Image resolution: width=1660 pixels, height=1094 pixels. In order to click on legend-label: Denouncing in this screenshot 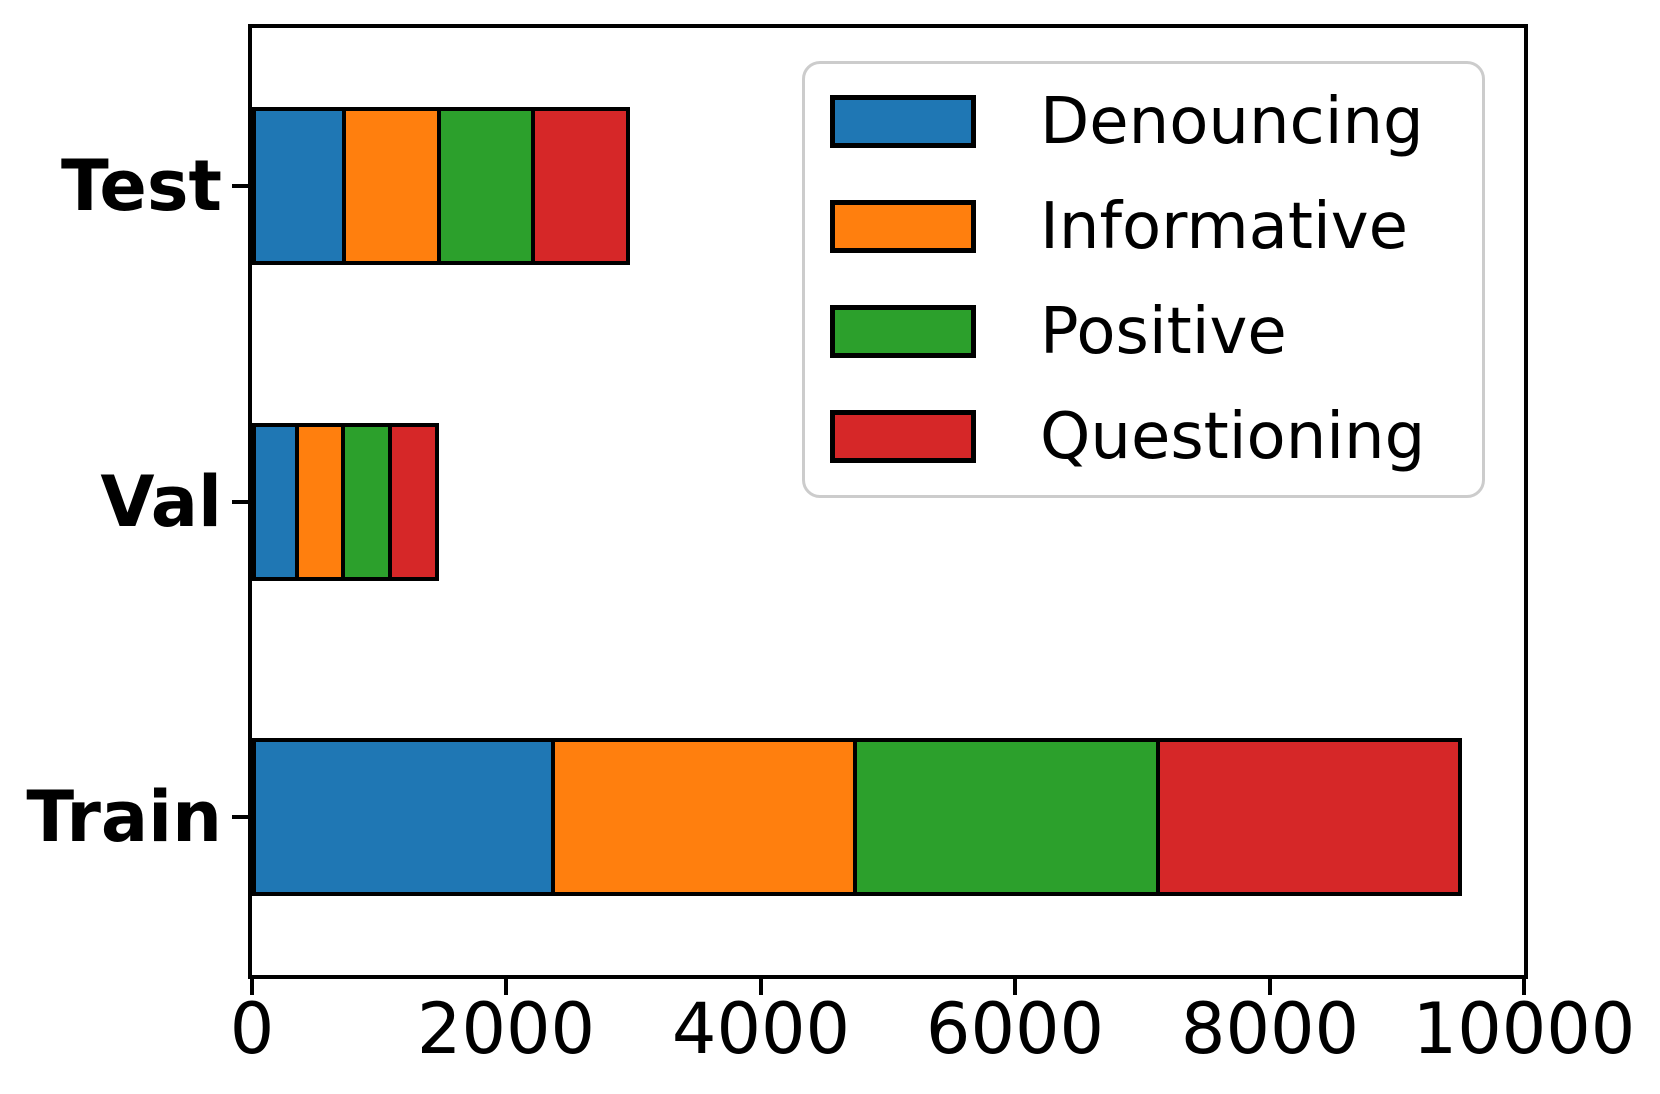, I will do `click(1232, 121)`.